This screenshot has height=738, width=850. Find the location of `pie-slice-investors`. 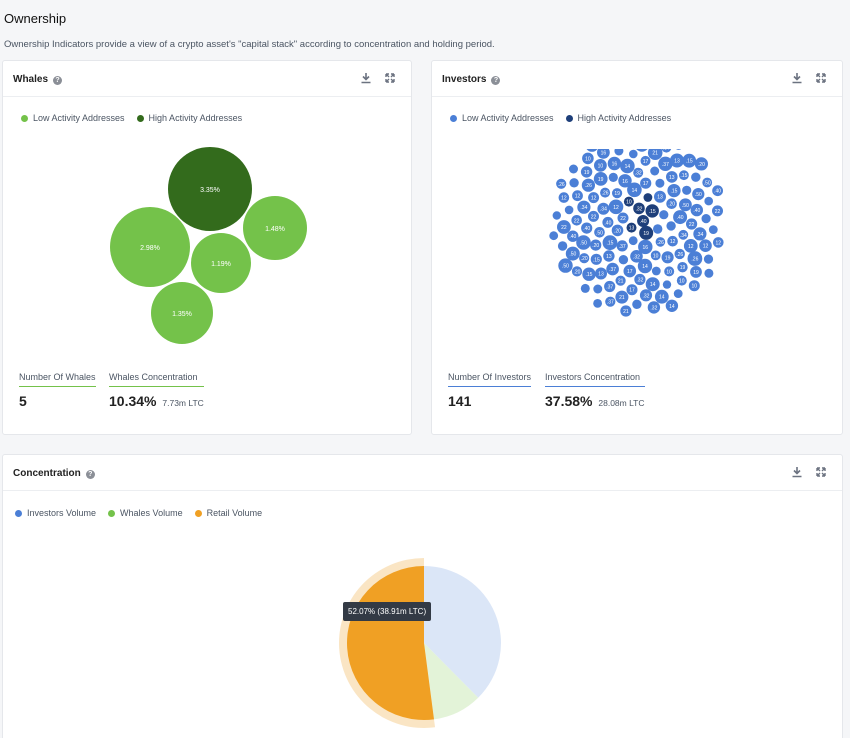

pie-slice-investors is located at coordinates (462, 632).